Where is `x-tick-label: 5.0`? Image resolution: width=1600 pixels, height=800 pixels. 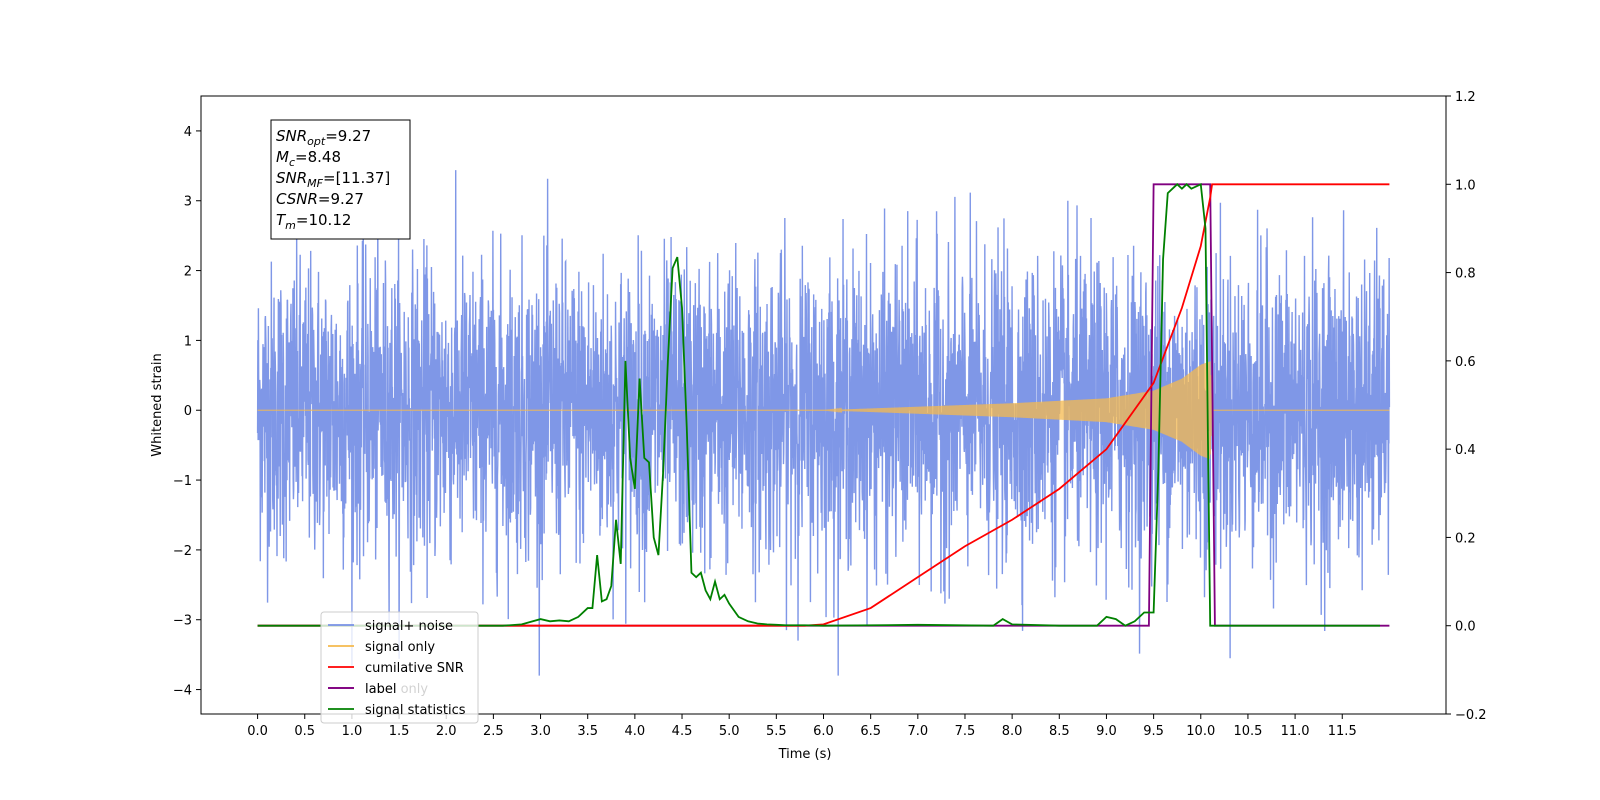 x-tick-label: 5.0 is located at coordinates (729, 731).